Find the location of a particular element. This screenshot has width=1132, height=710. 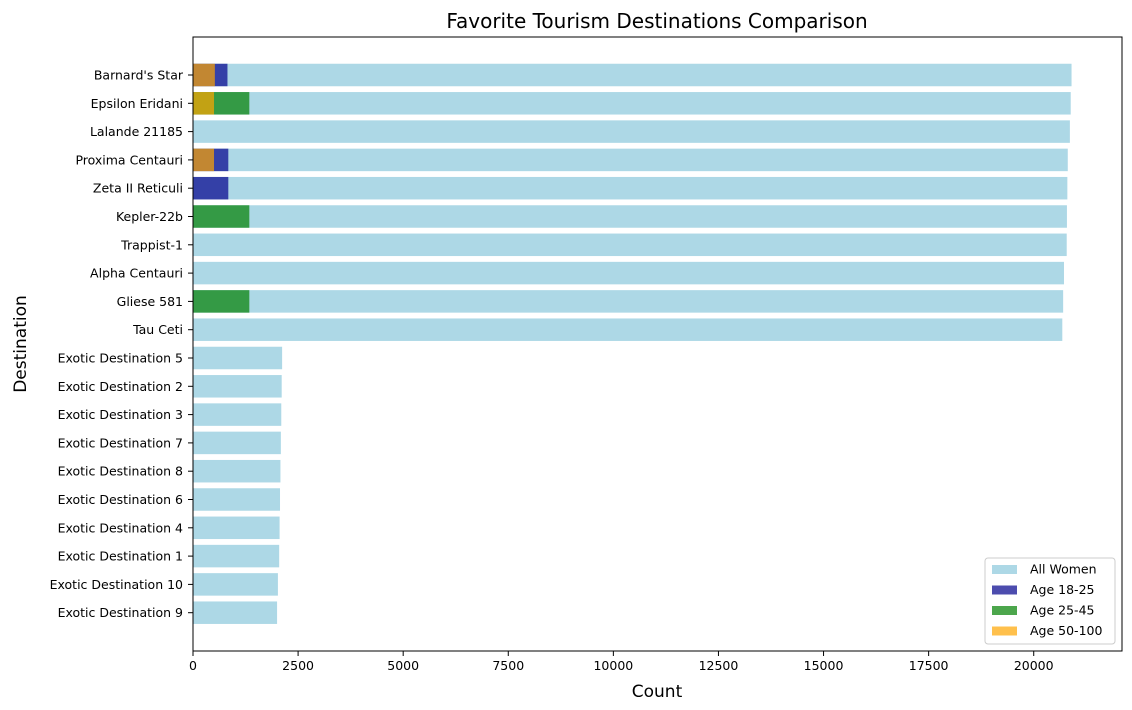

x-tick-label-5: 12500 is located at coordinates (719, 665).